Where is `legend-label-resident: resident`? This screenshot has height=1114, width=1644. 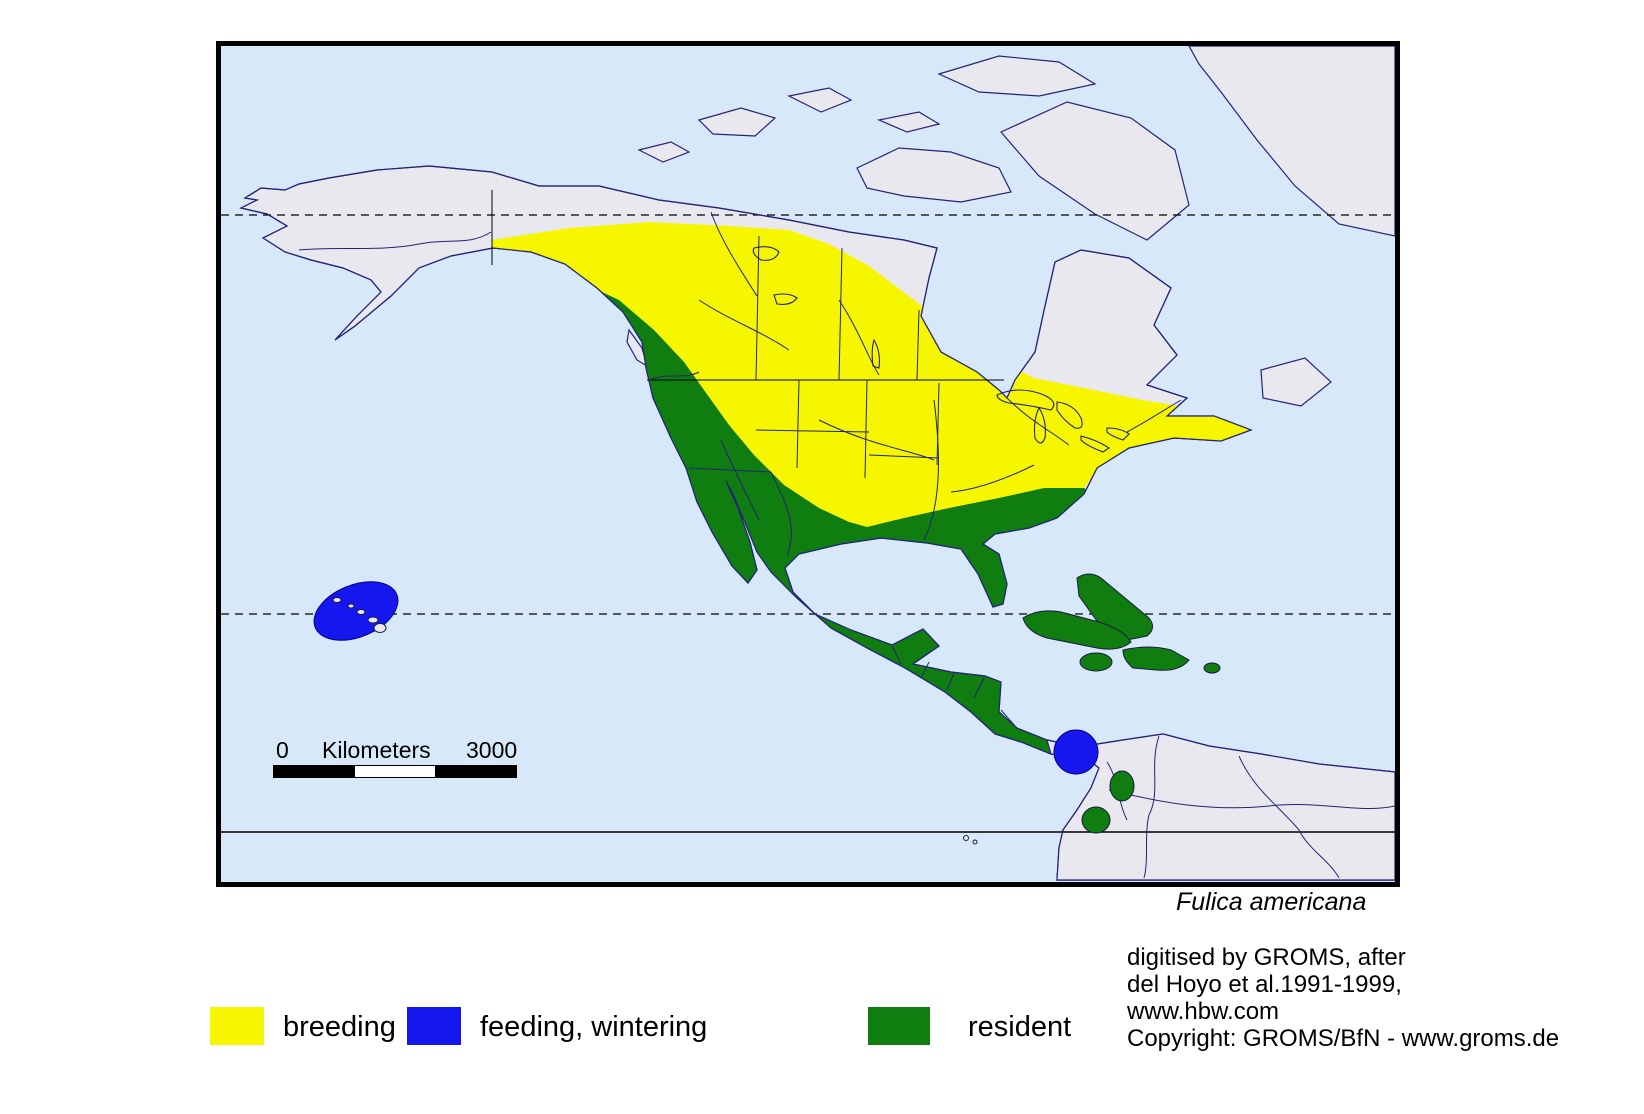
legend-label-resident: resident is located at coordinates (1020, 1027).